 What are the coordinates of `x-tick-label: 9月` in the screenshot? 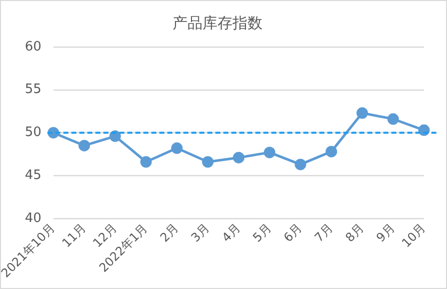 It's located at (386, 232).